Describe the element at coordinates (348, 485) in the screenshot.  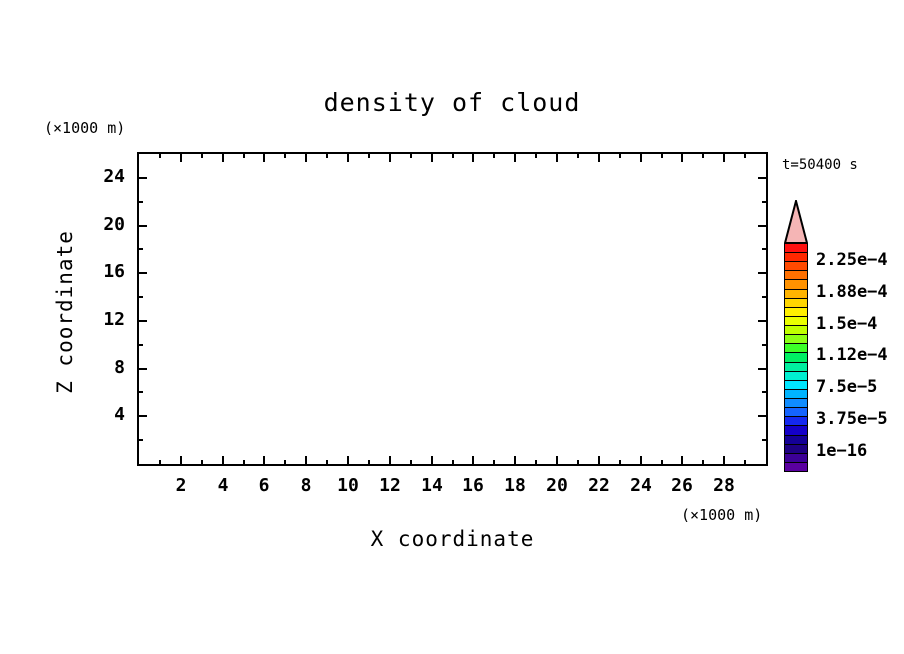
I see `x-tick-label: 10` at that location.